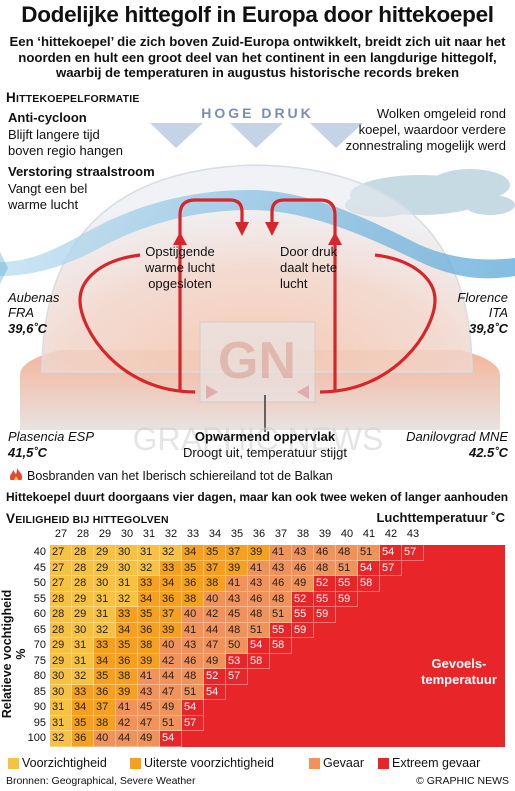 The width and height of the screenshot is (515, 791). What do you see at coordinates (14, 654) in the screenshot?
I see `humidity-axis-label: Relatieve vochtigheid %` at bounding box center [14, 654].